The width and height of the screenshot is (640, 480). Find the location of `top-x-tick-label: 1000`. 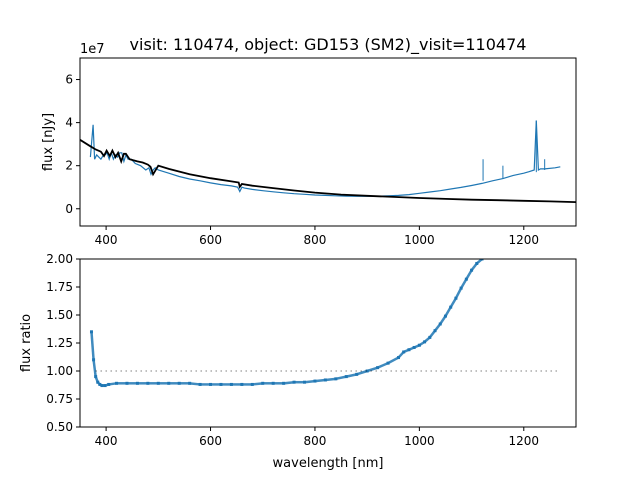

top-x-tick-label: 1000 is located at coordinates (419, 240).